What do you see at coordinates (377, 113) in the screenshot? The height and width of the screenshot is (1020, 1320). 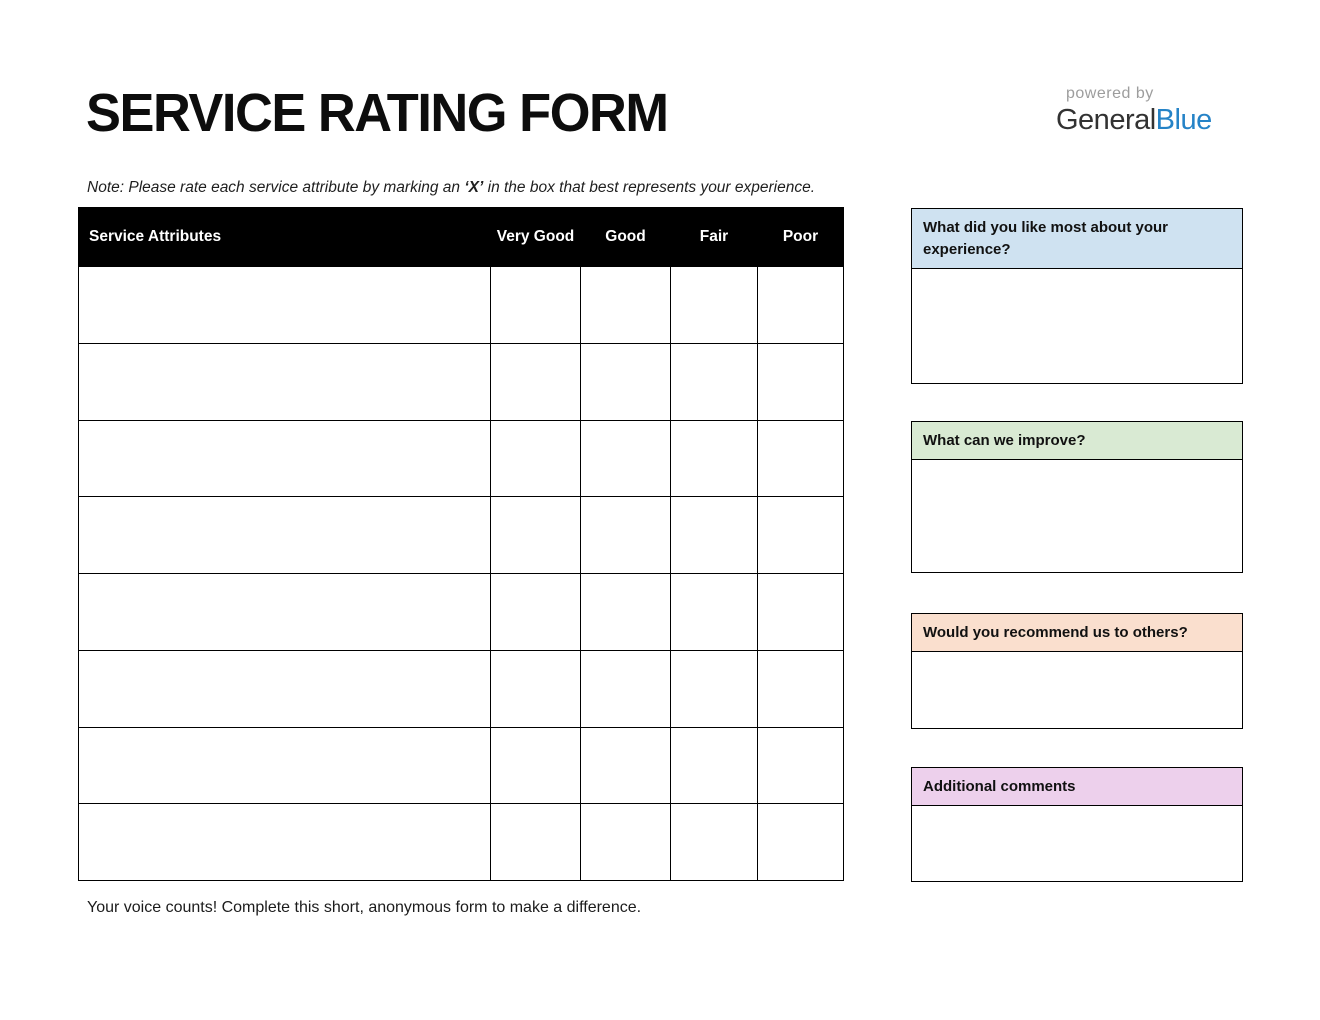 I see `page-title: SERVICE RATING FORM` at bounding box center [377, 113].